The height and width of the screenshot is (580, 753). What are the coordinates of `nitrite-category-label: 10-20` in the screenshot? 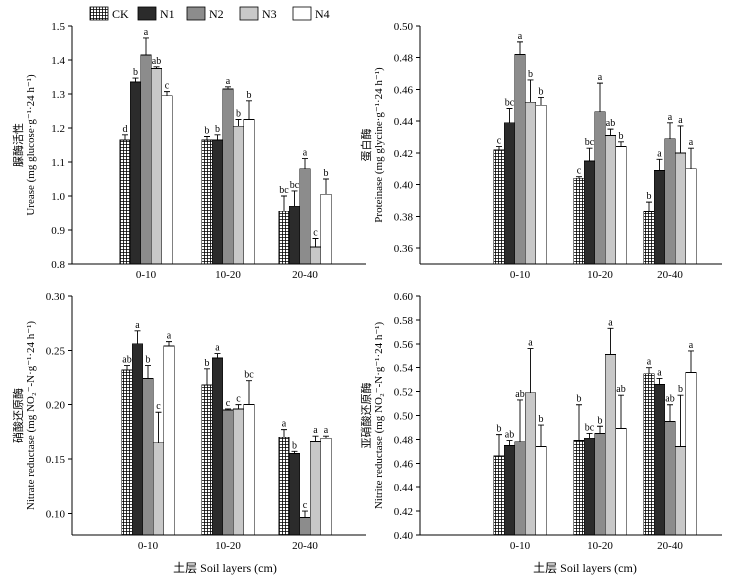 It's located at (600, 546).